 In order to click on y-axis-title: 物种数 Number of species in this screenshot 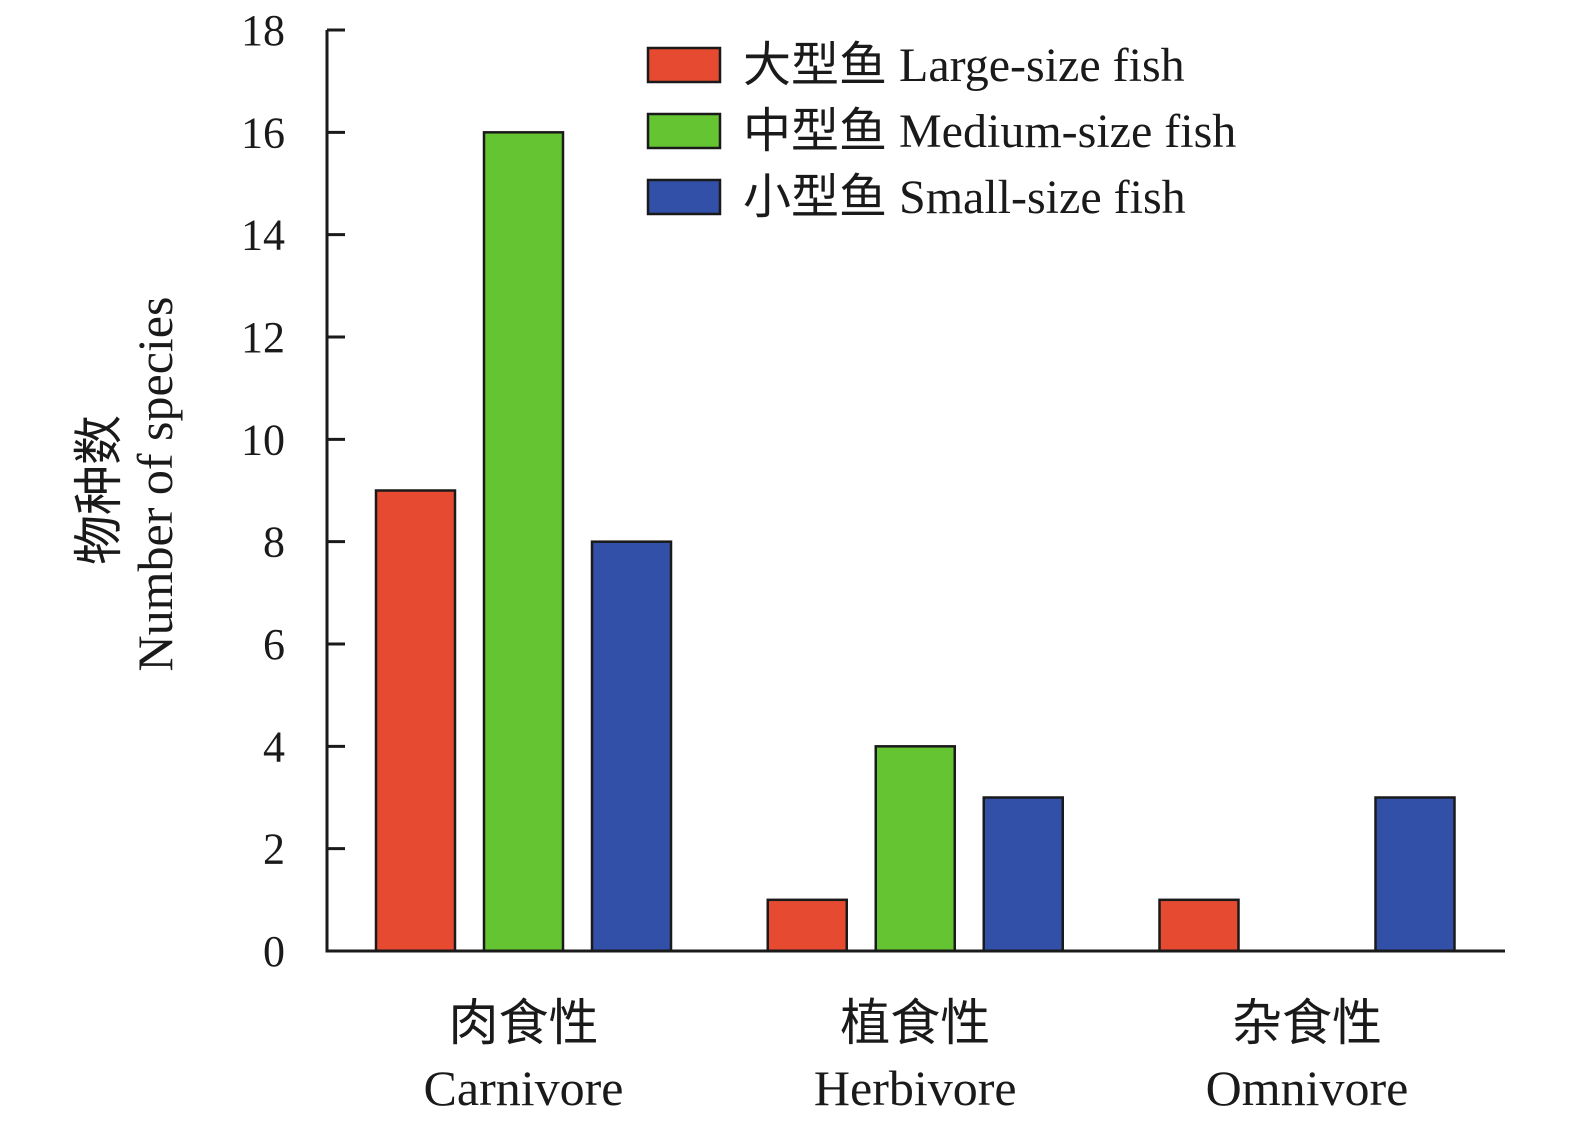, I will do `click(127, 484)`.